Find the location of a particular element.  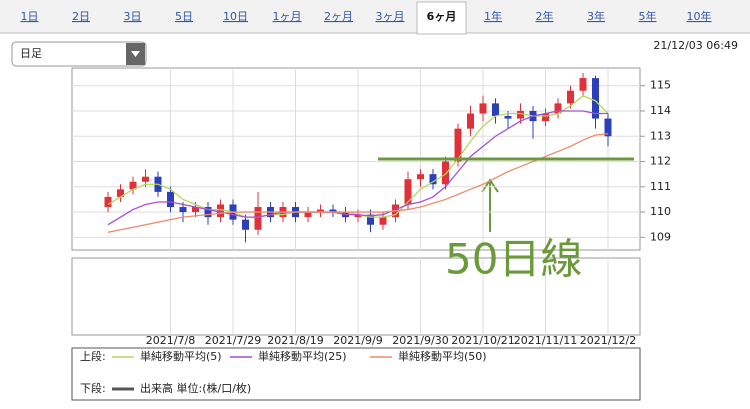

legend-entry: 単純移動平均(50) is located at coordinates (442, 356).